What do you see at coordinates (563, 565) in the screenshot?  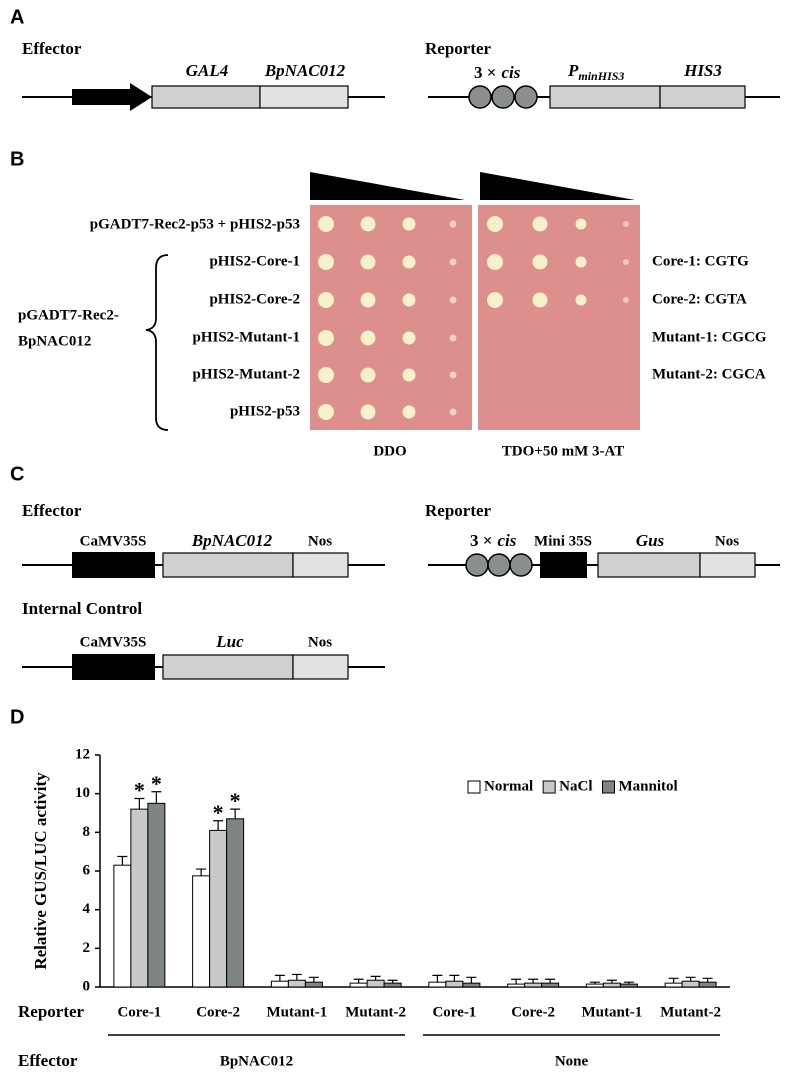 I see `promoter-box` at bounding box center [563, 565].